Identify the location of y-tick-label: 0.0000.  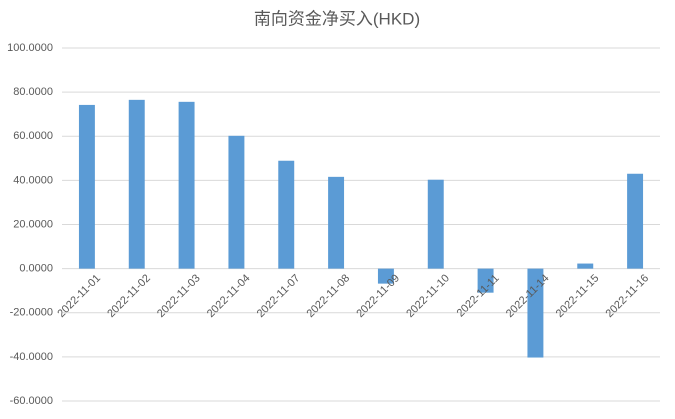
(36, 269).